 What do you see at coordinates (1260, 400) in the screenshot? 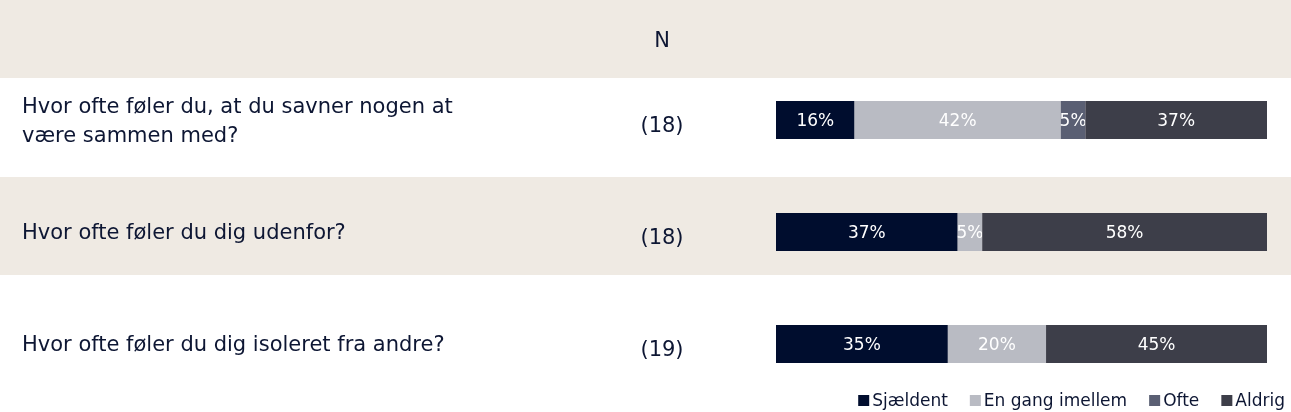
I see `legend-label: Aldrig` at bounding box center [1260, 400].